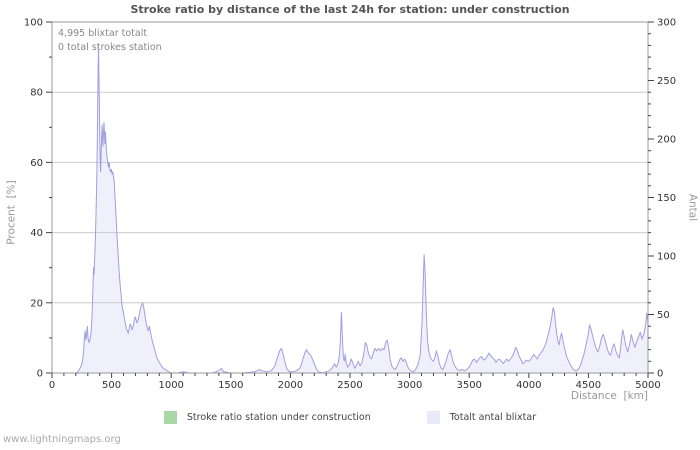 The image size is (700, 450). Describe the element at coordinates (609, 396) in the screenshot. I see `x-axis-label: Distance [km]` at that location.